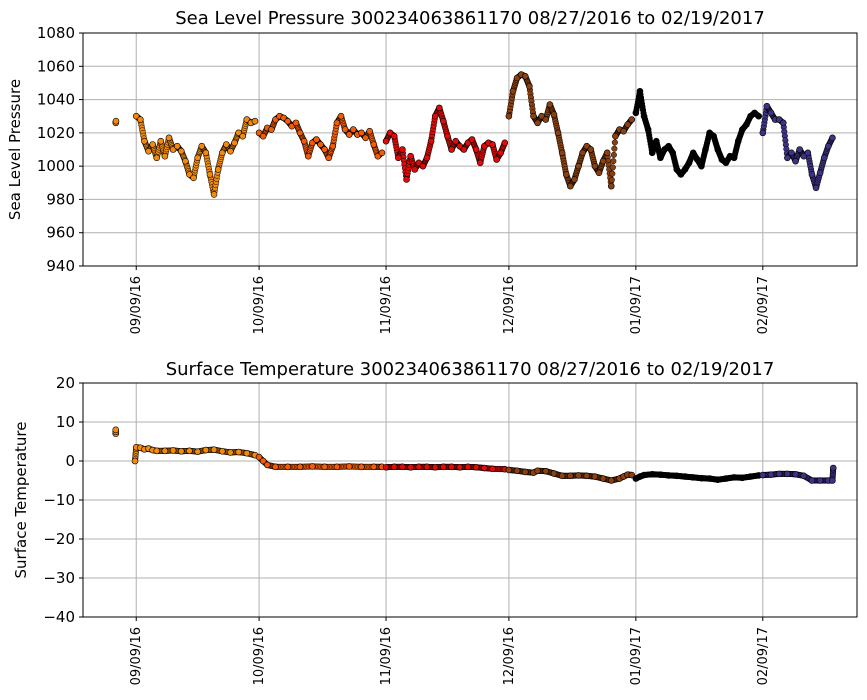 Image resolution: width=867 pixels, height=700 pixels. Describe the element at coordinates (60, 199) in the screenshot. I see `sea-level-pressure-ytick-label: 980` at that location.